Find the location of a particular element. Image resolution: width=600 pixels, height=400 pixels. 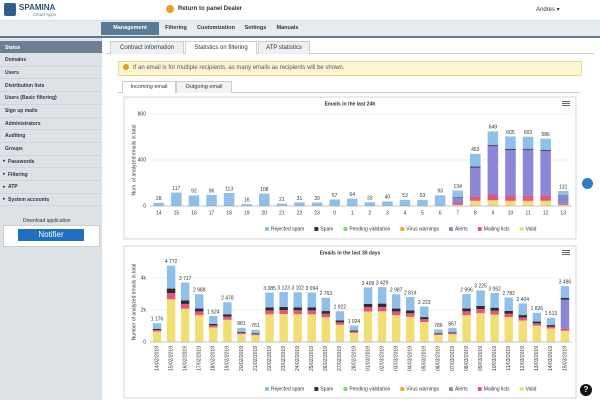

x-tick-label: 14 is located at coordinates (159, 213).